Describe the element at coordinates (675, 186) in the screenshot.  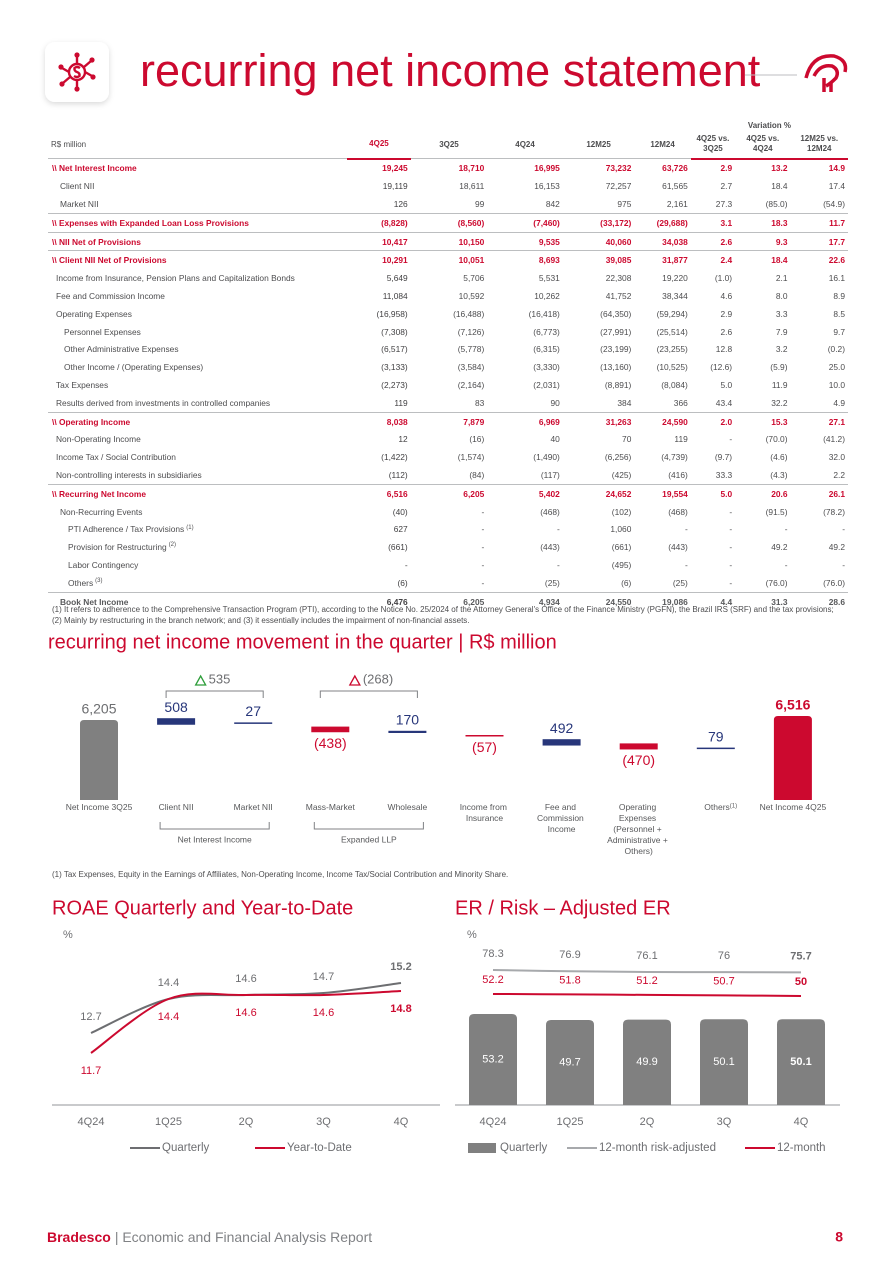
I see `cell: 61,565` at that location.